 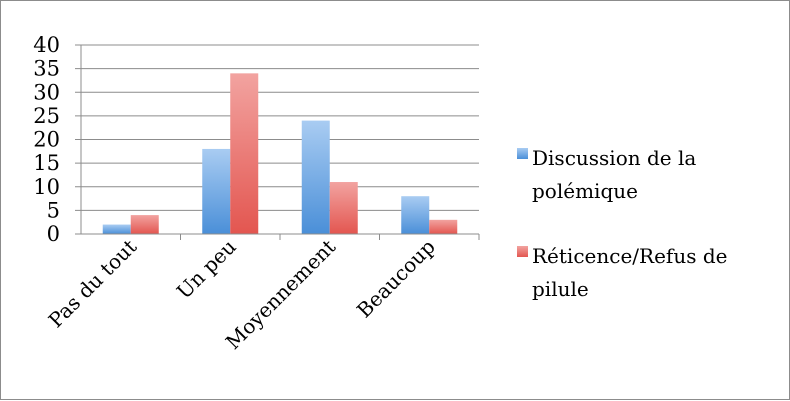 I want to click on y-tick-label: 40, so click(x=46, y=45).